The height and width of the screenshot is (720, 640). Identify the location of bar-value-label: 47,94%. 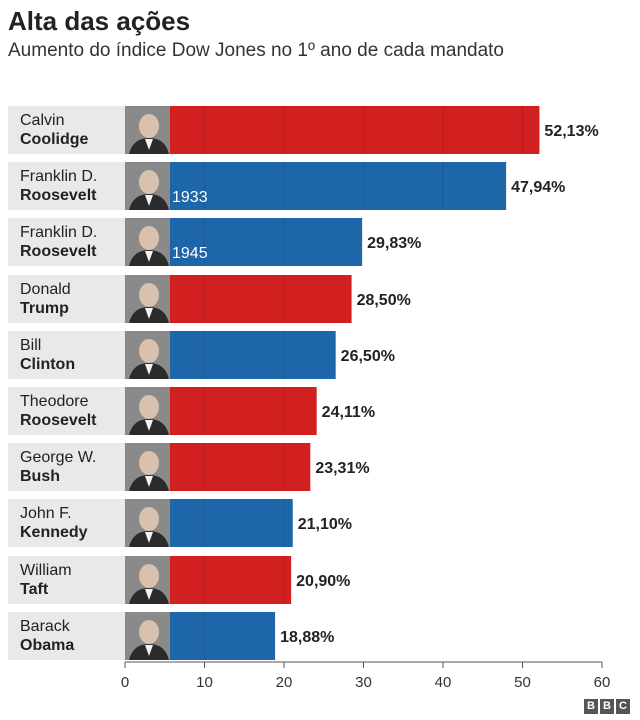
(538, 187).